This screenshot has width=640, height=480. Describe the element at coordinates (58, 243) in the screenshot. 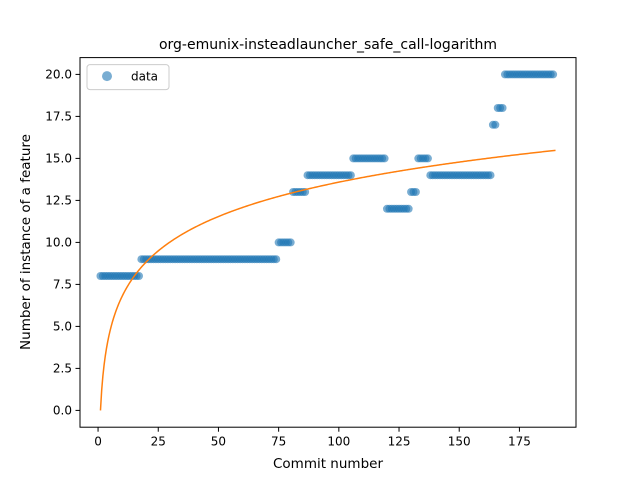

I see `y-tick-label: 10.0` at that location.